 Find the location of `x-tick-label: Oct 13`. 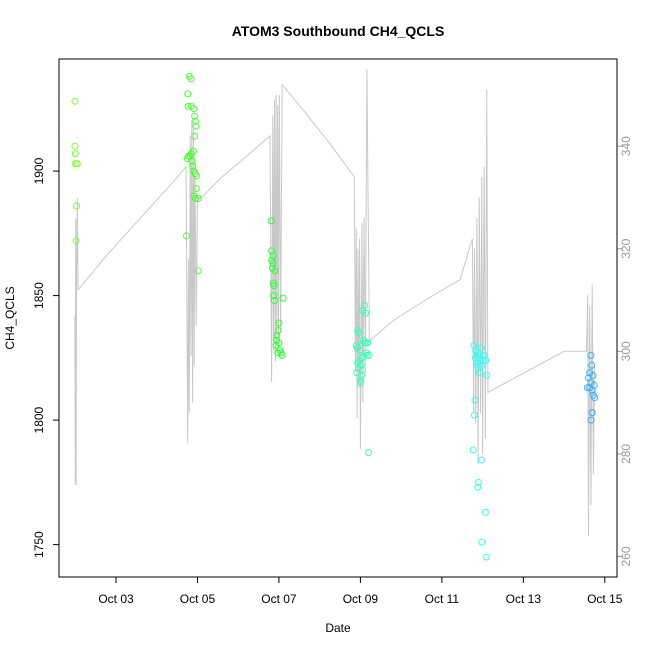

x-tick-label: Oct 13 is located at coordinates (524, 599).